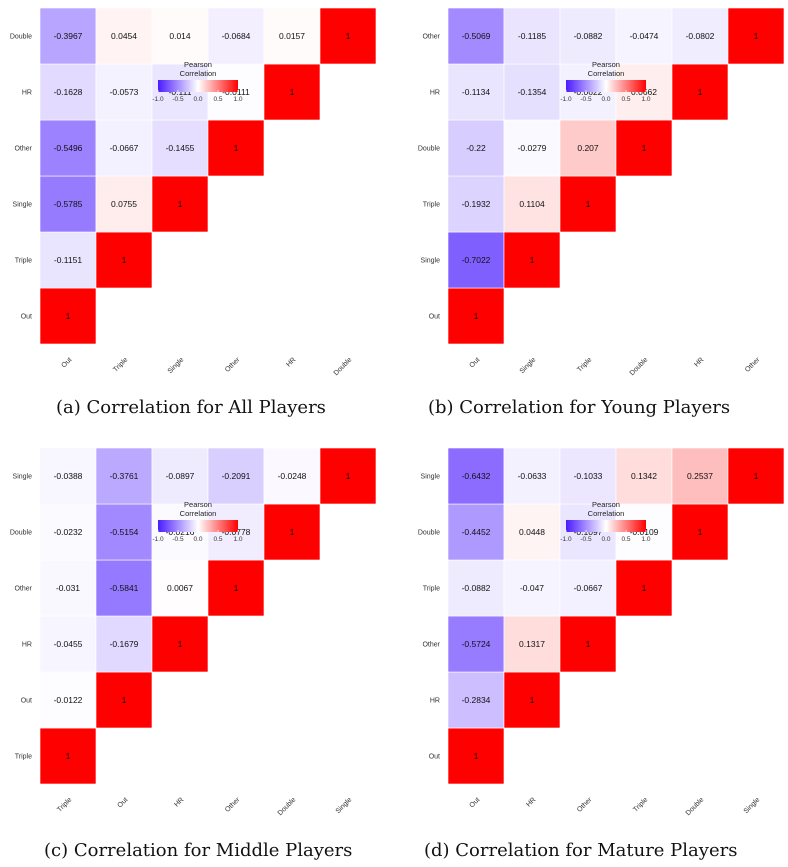  Describe the element at coordinates (124, 204) in the screenshot. I see `cell-value-label: 0.0755` at that location.